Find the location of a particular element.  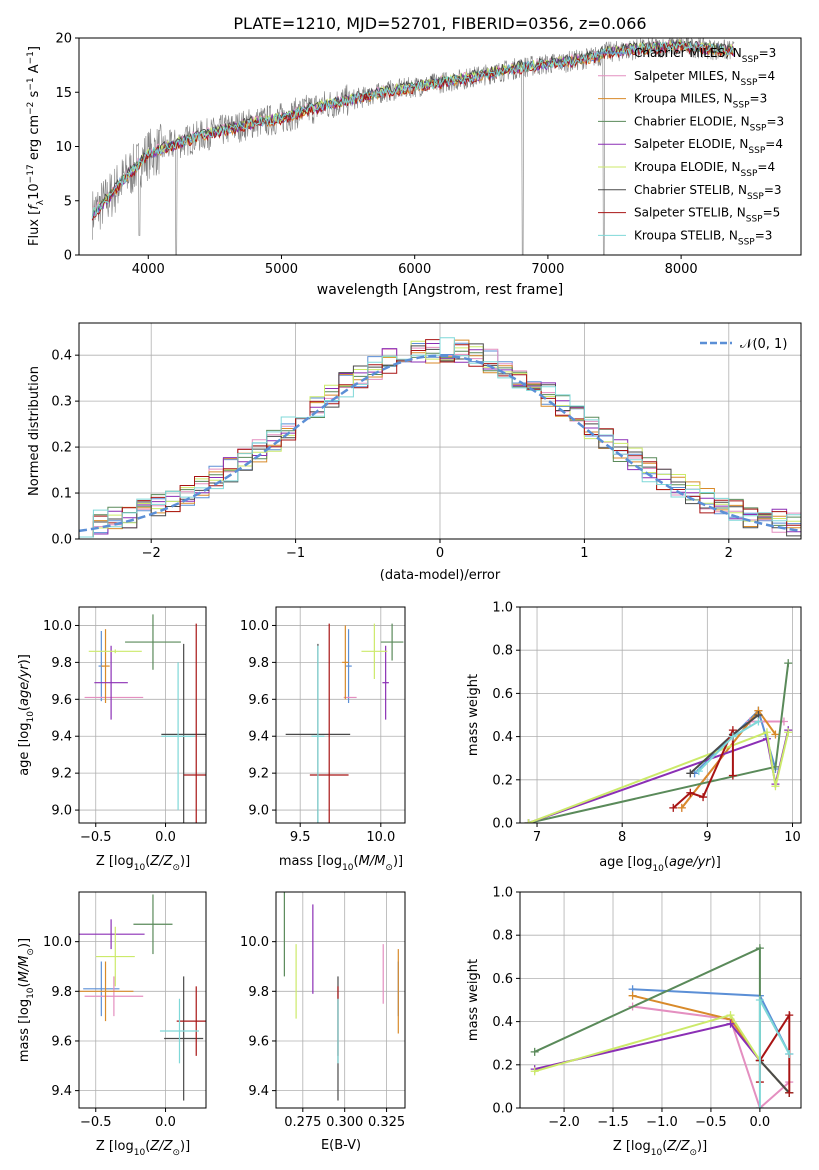

plot-area-age_weight is located at coordinates (658, 741).